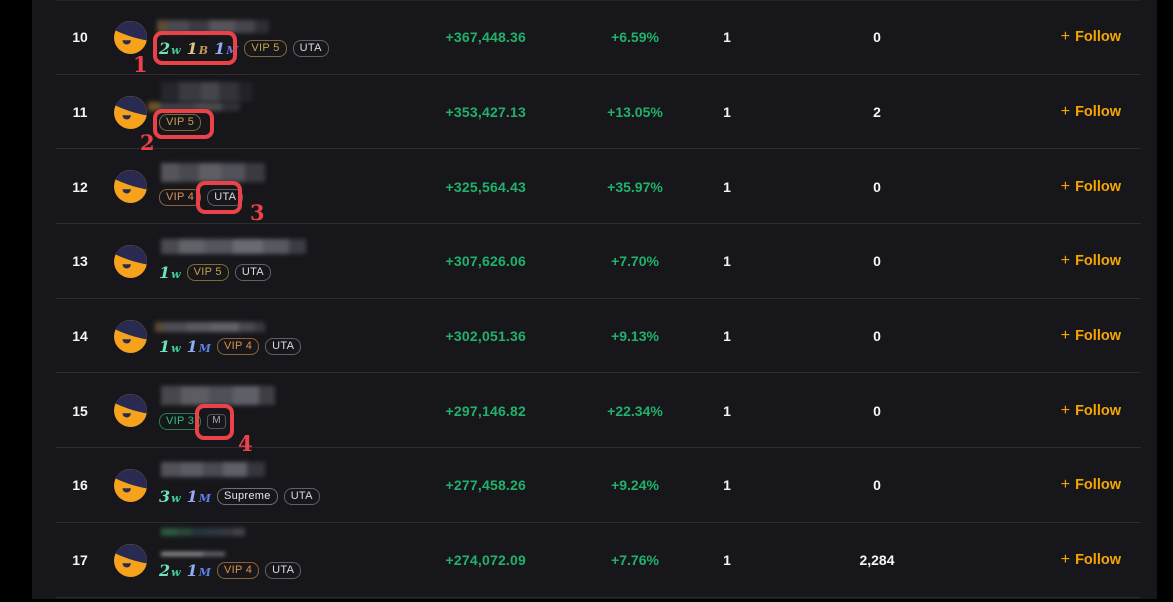  What do you see at coordinates (272, 336) in the screenshot?
I see `trader-name-area: 1 w 1 M VIP 4 UTA` at bounding box center [272, 336].